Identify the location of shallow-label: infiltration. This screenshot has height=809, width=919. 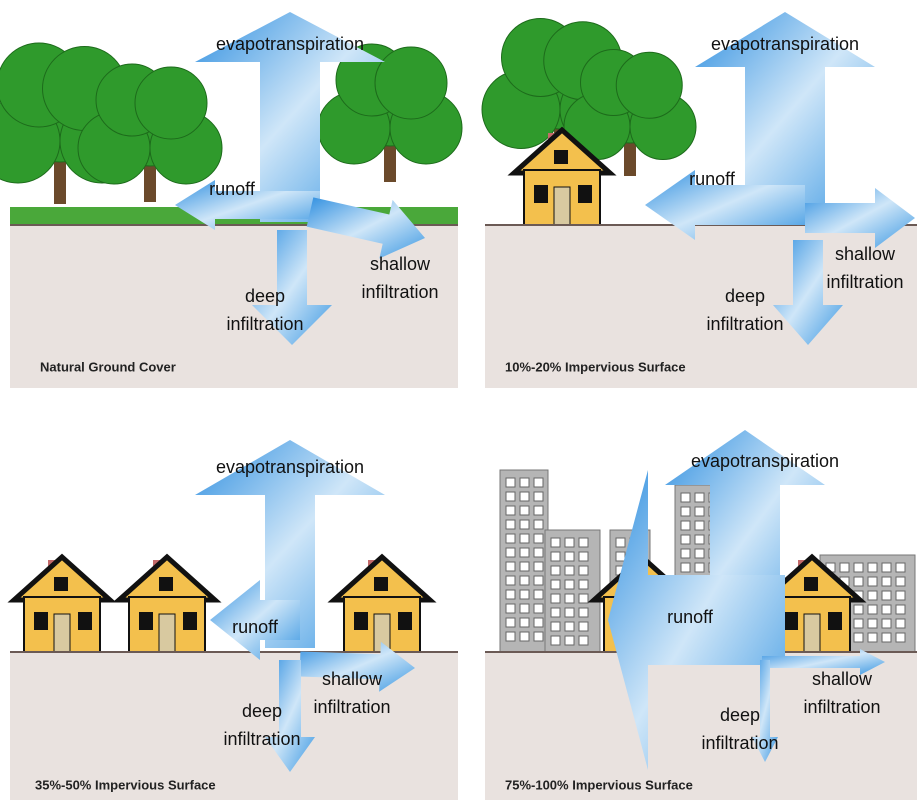
(399, 292).